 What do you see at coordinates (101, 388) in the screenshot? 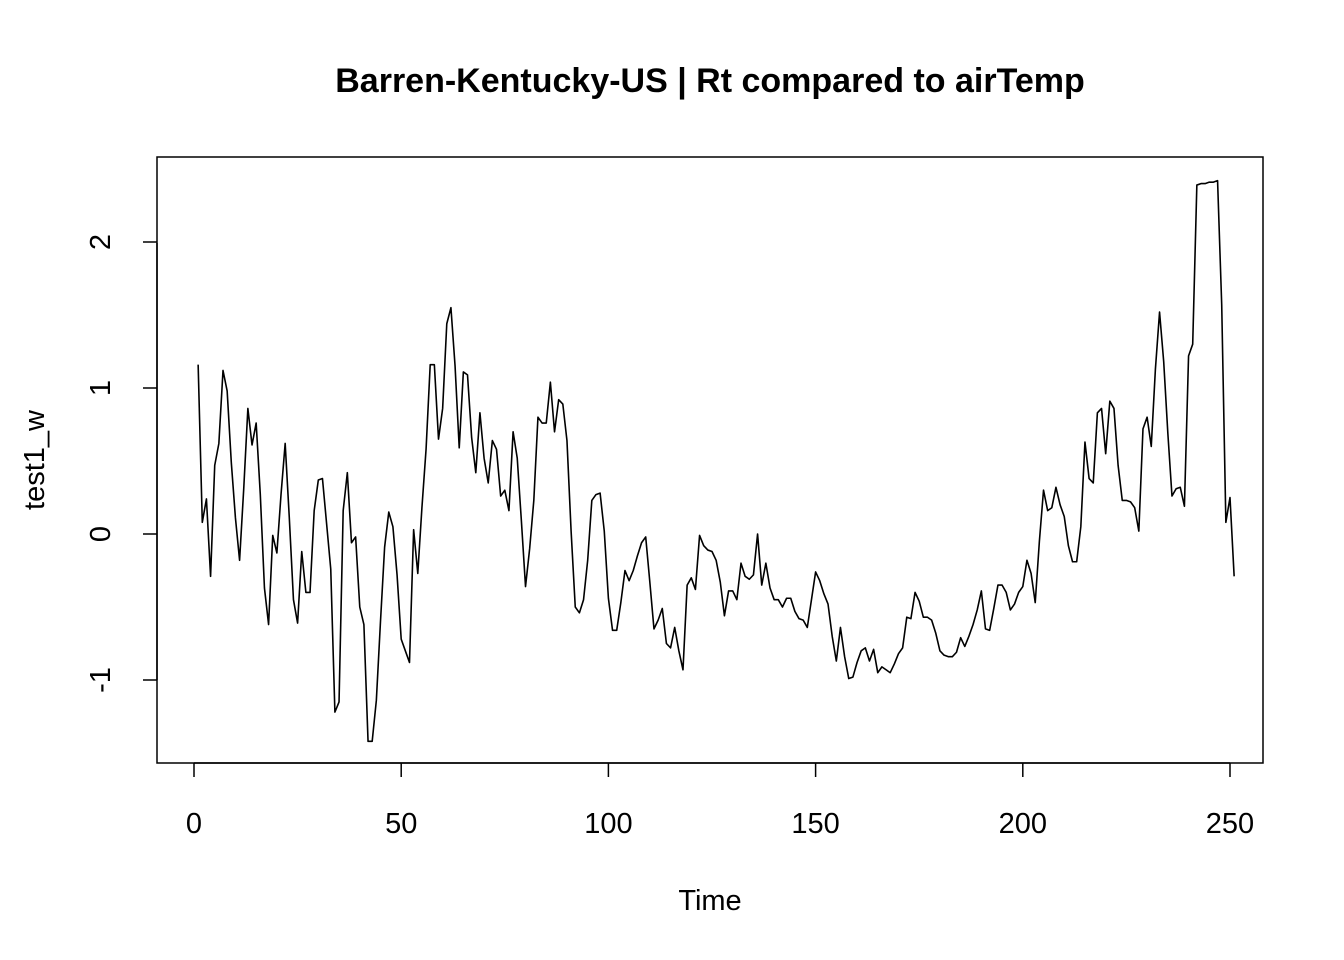
I see `y-tick-label: 1` at bounding box center [101, 388].